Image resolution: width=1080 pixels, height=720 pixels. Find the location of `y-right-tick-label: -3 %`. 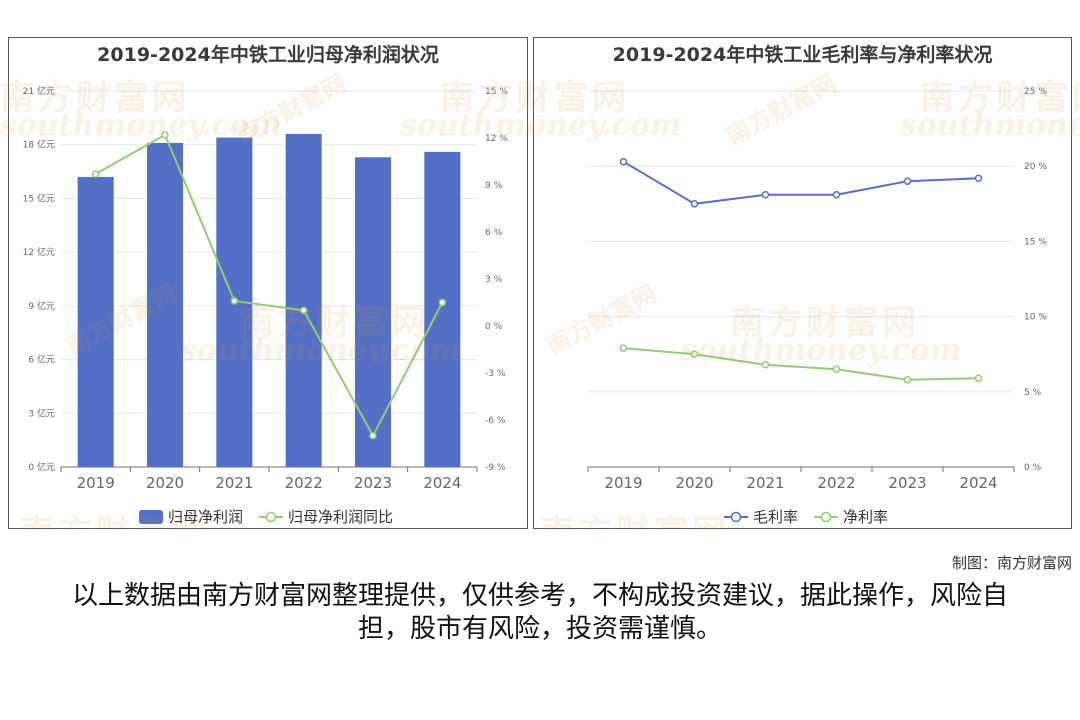

y-right-tick-label: -3 % is located at coordinates (495, 374).